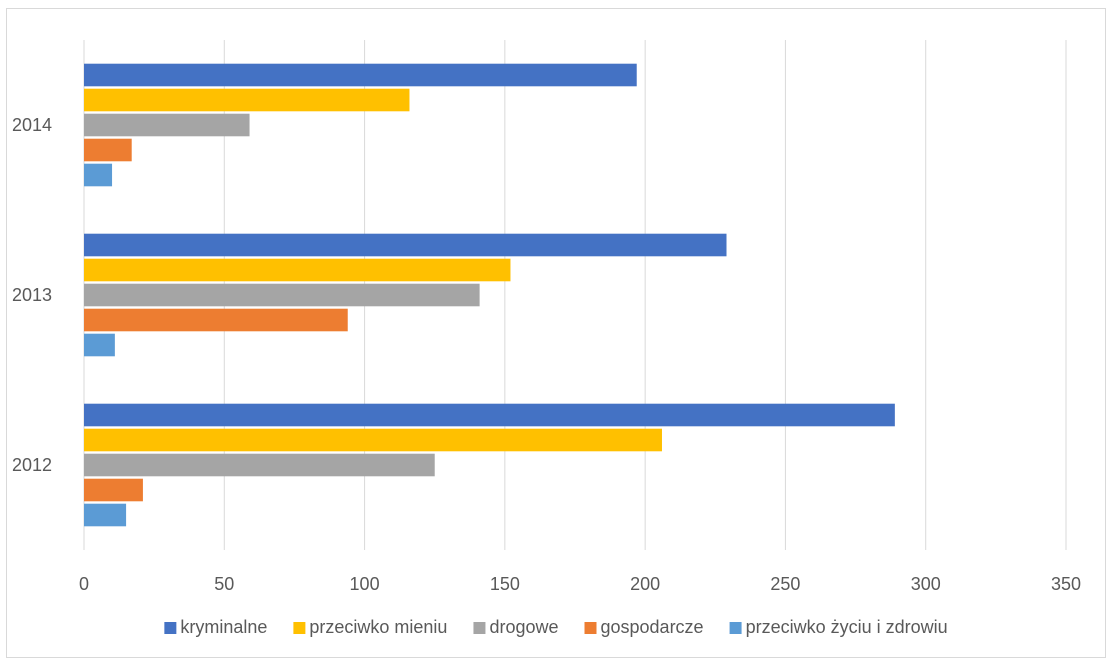  I want to click on bar-2012-kryminalne, so click(489, 415).